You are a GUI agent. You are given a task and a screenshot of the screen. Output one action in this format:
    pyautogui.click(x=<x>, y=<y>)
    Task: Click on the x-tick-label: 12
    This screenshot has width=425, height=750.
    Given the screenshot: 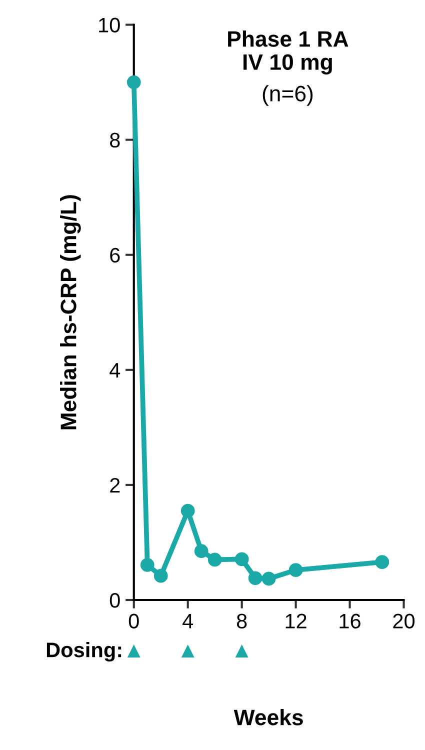 What is the action you would take?
    pyautogui.click(x=296, y=621)
    